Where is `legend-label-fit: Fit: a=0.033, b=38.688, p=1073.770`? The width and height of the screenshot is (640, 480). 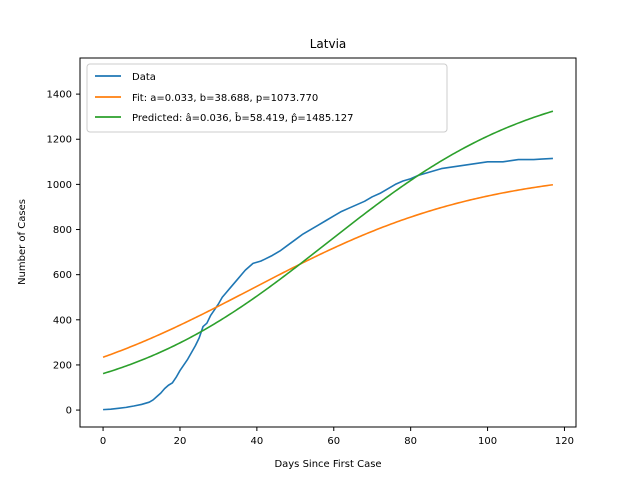 legend-label-fit: Fit: a=0.033, b=38.688, p=1073.770 is located at coordinates (225, 98).